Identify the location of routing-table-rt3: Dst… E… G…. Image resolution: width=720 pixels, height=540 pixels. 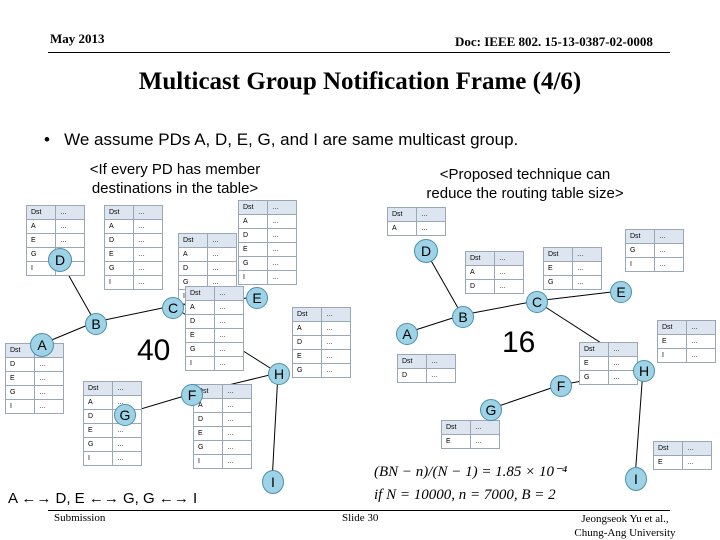
(572, 268).